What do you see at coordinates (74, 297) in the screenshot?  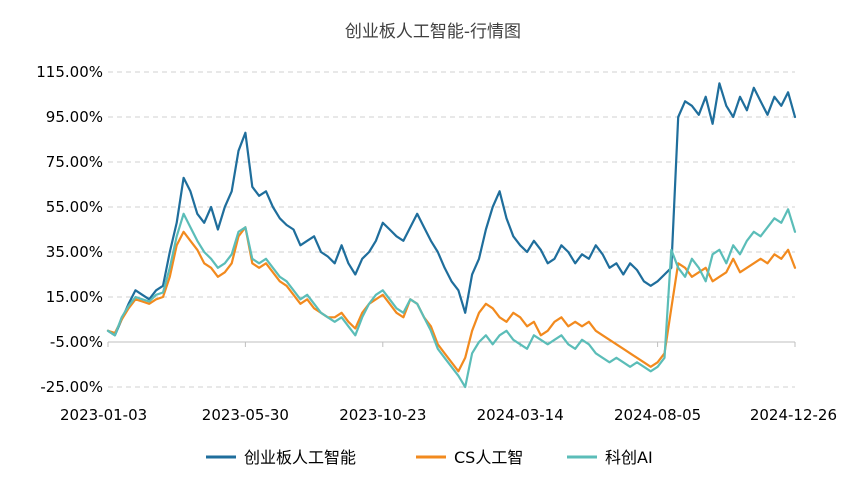 I see `y-tick-label: 15.00%` at bounding box center [74, 297].